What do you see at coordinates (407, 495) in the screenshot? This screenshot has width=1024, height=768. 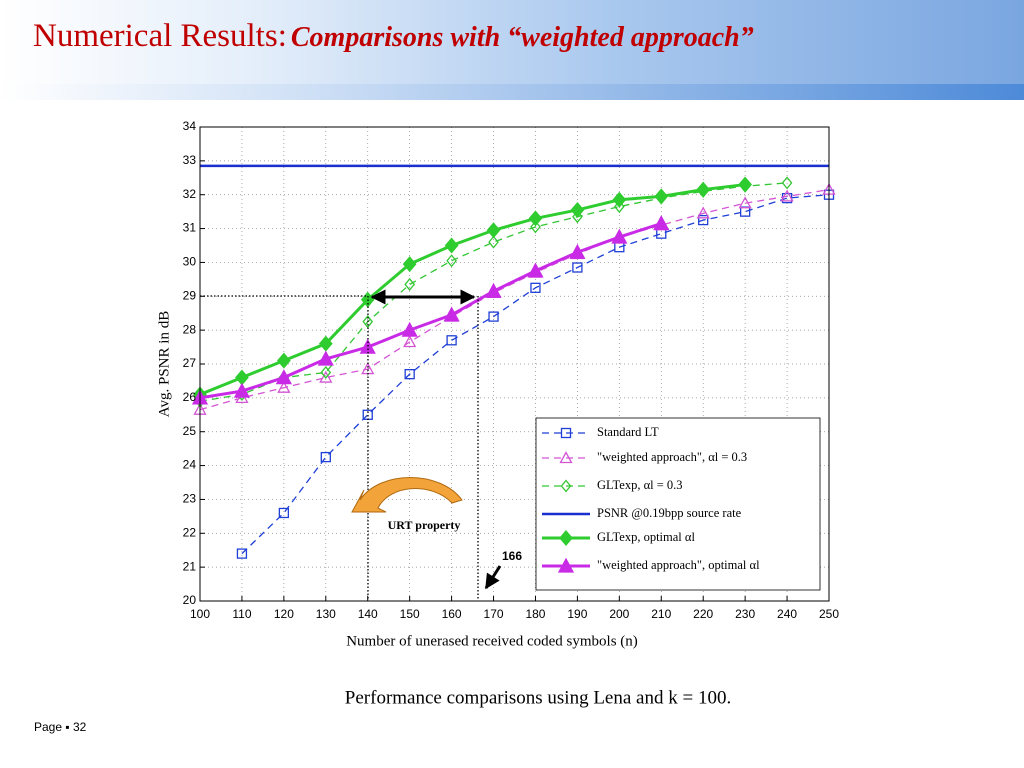 I see `curved-arrow` at bounding box center [407, 495].